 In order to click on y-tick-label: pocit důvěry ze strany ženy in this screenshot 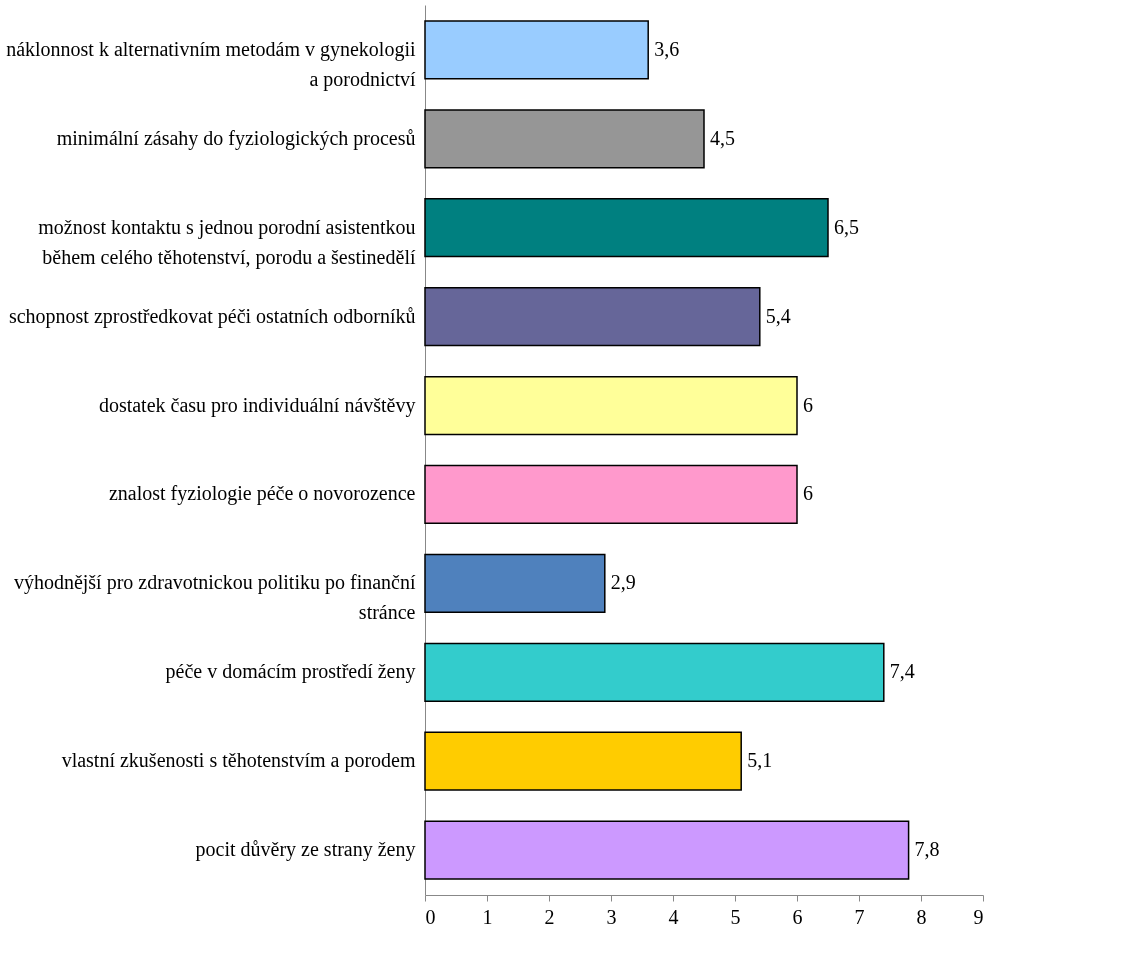, I will do `click(305, 850)`.